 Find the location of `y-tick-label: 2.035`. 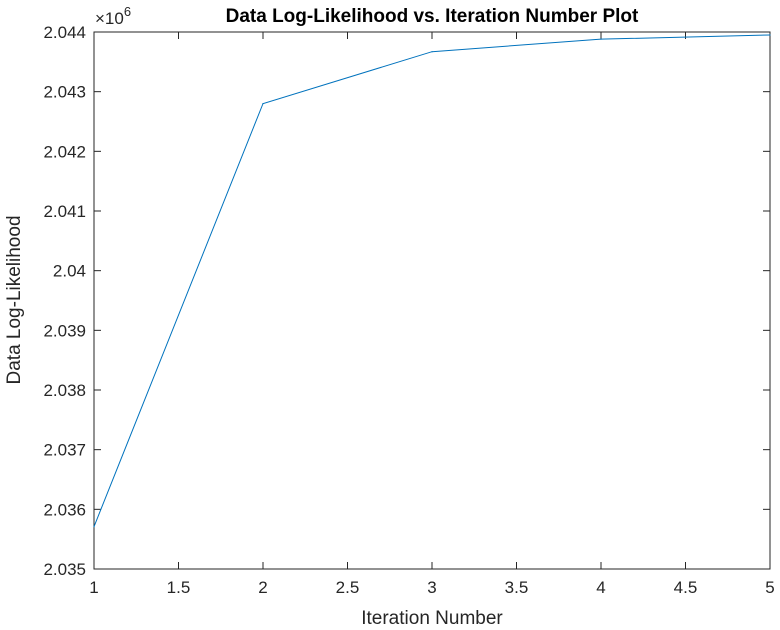

y-tick-label: 2.035 is located at coordinates (64, 569).